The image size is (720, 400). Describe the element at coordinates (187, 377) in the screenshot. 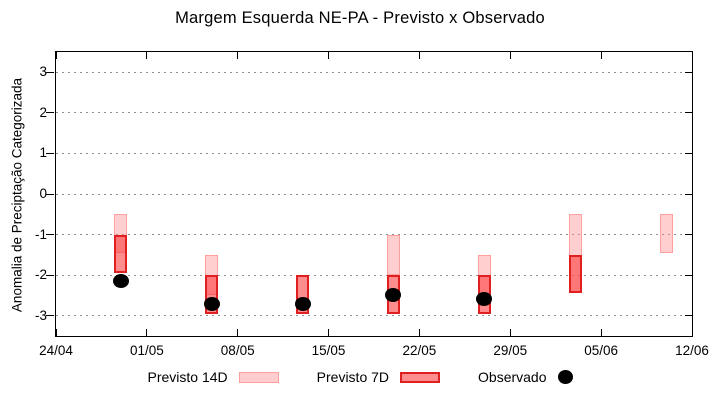

I see `legend-label-previsto-14d: Previsto 14D` at that location.